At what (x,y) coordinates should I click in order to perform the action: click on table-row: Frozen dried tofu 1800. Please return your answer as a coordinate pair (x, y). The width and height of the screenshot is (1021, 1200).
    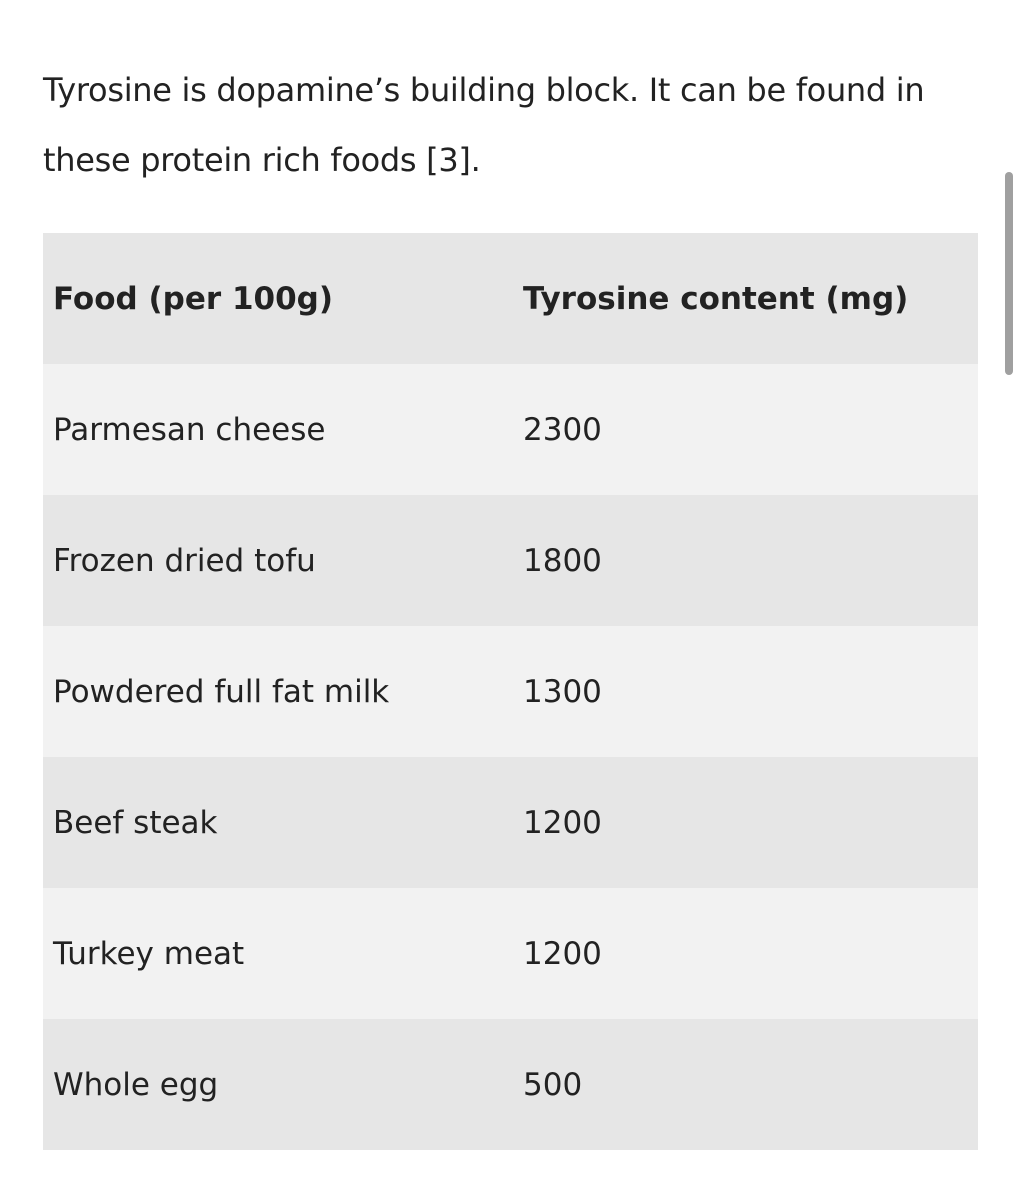
    Looking at the image, I should click on (510, 560).